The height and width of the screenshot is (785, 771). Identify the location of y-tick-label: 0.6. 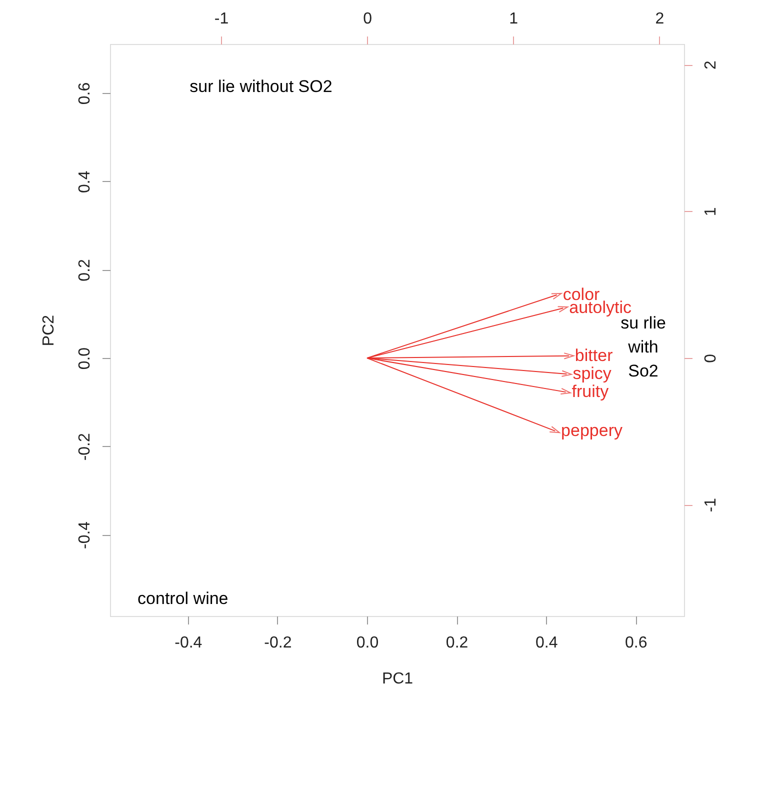
(85, 93).